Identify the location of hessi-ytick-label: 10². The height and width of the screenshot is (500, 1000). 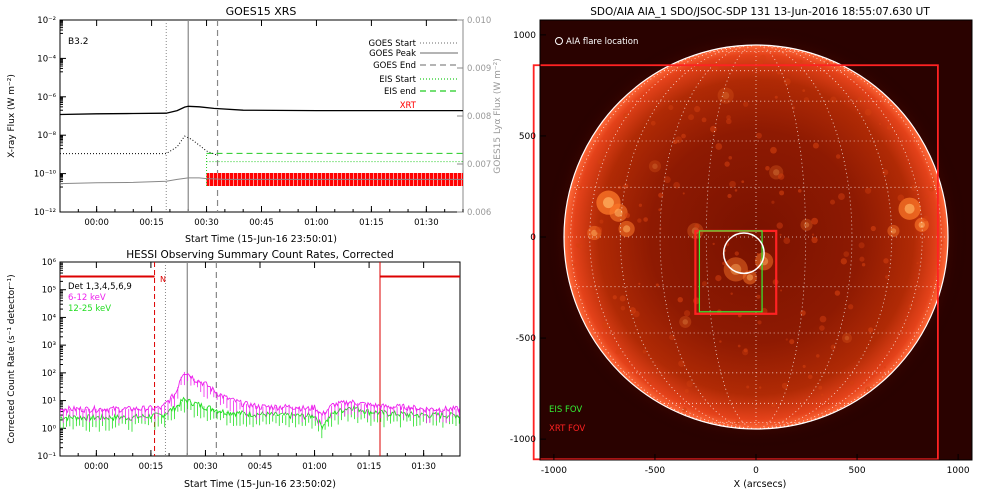
(49, 374).